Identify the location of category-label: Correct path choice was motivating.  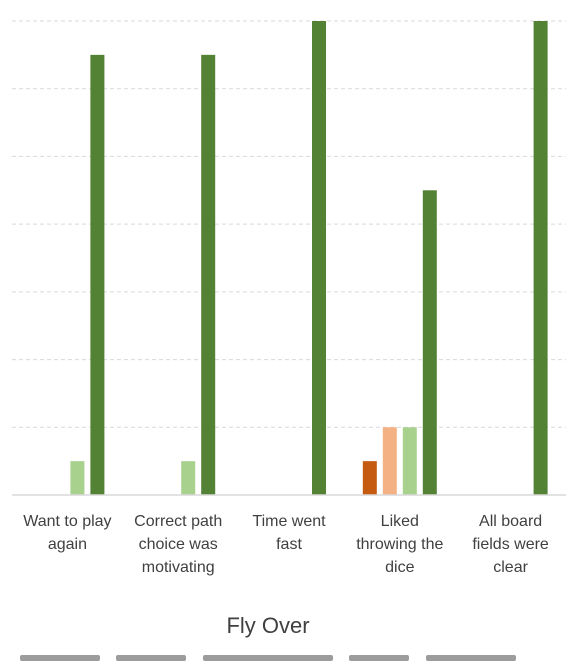
(178, 544).